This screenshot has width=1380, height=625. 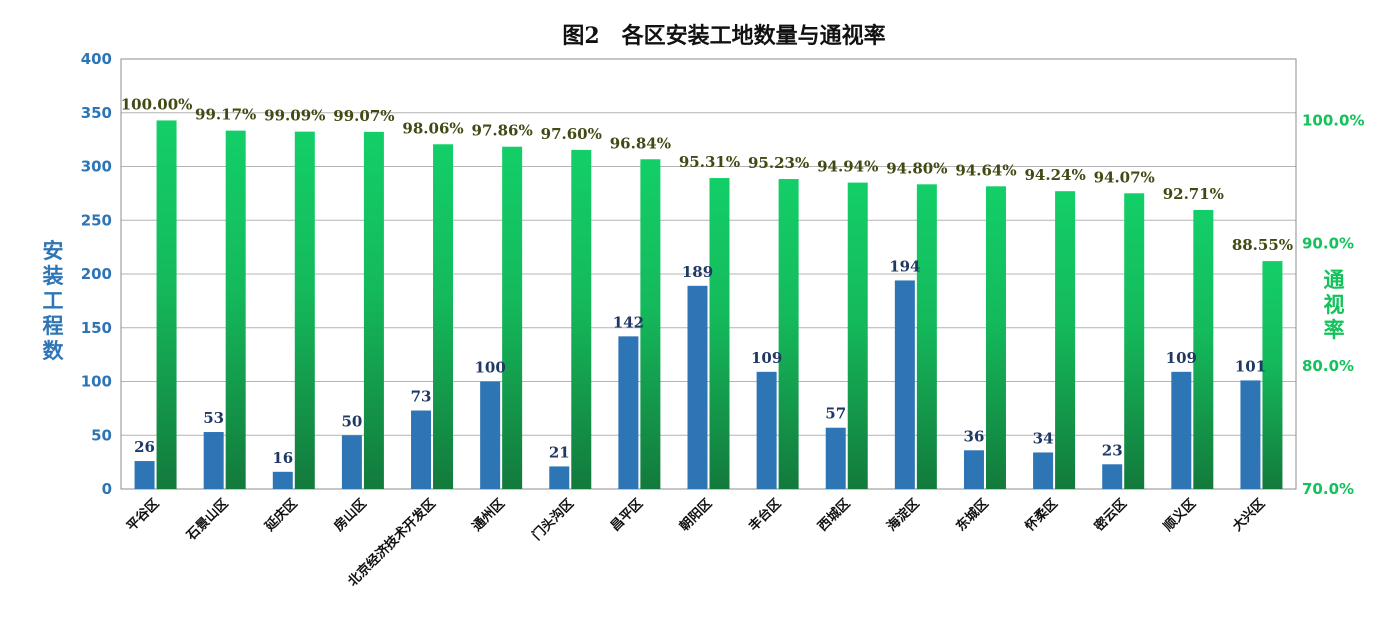 What do you see at coordinates (1333, 120) in the screenshot?
I see `right-tick-label: 100.0%` at bounding box center [1333, 120].